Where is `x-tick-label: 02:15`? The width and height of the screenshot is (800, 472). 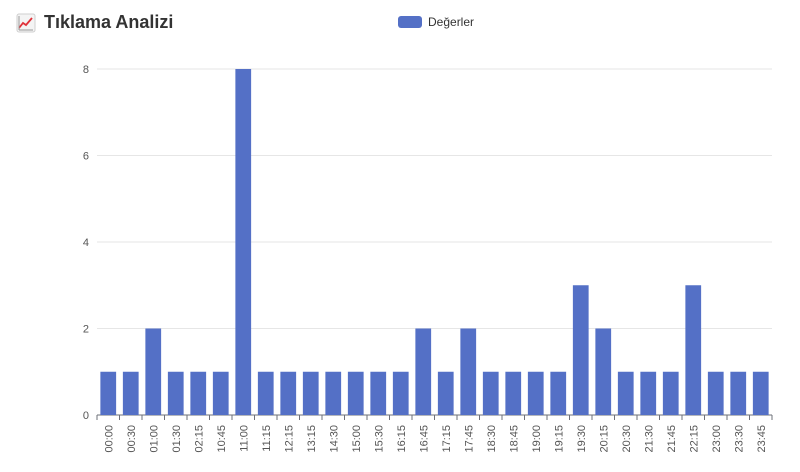 x-tick-label: 02:15 is located at coordinates (199, 439).